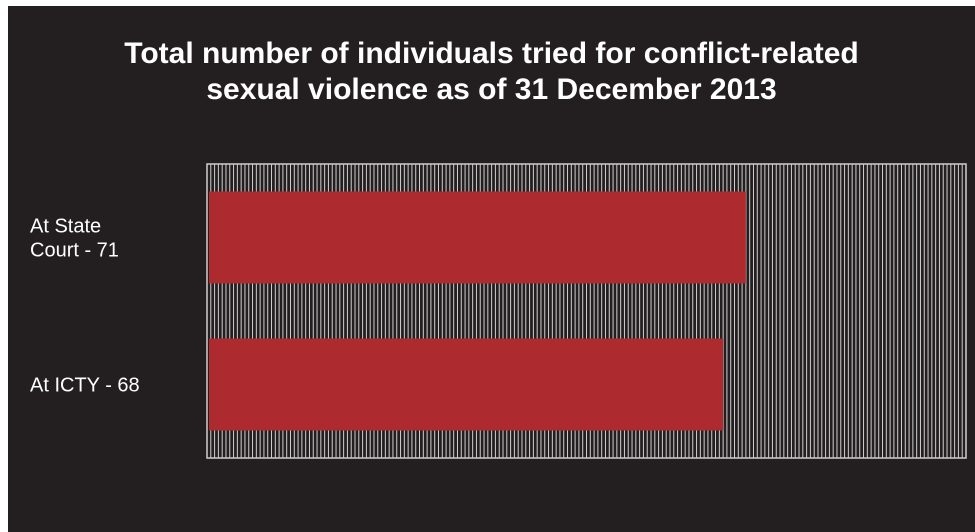  What do you see at coordinates (85, 306) in the screenshot?
I see `category-labels: At State Court - 71 At ICTY - 68` at bounding box center [85, 306].